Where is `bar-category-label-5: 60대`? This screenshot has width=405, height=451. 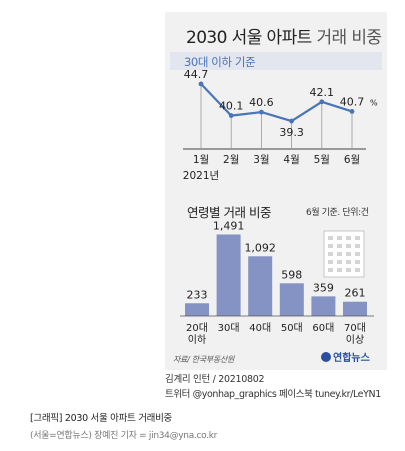 bar-category-label-5: 60대 is located at coordinates (323, 328).